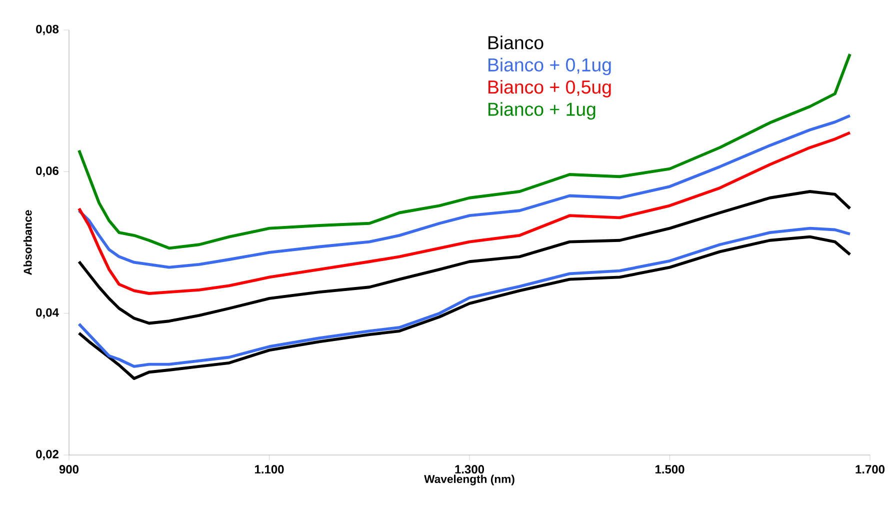  What do you see at coordinates (669, 469) in the screenshot?
I see `x-tick-label: 1.500` at bounding box center [669, 469].